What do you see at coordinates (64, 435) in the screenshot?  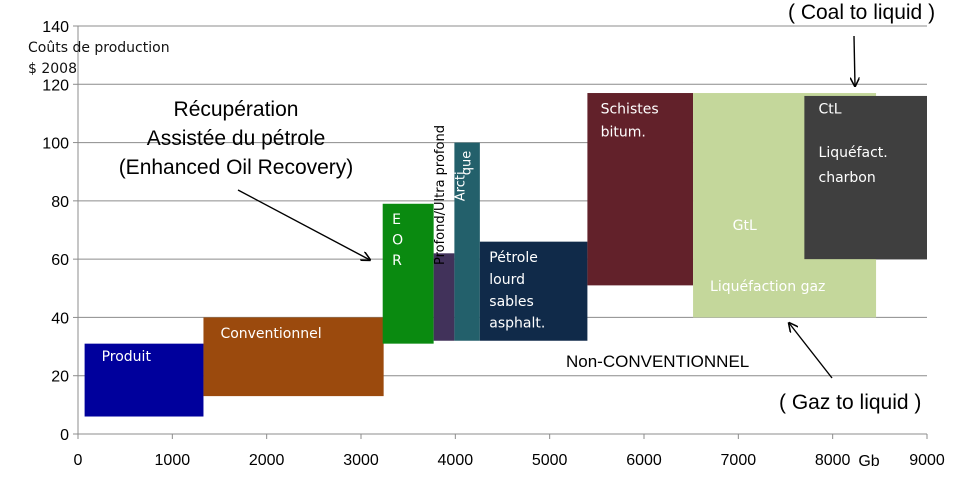 I see `y-tick-label: 0` at bounding box center [64, 435].